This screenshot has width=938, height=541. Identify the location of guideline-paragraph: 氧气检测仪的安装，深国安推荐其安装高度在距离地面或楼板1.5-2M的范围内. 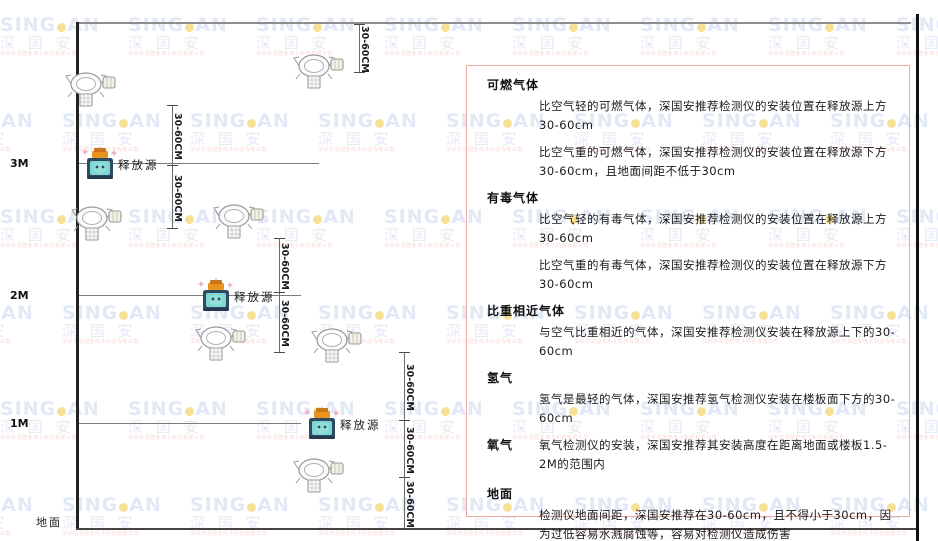
(713, 454).